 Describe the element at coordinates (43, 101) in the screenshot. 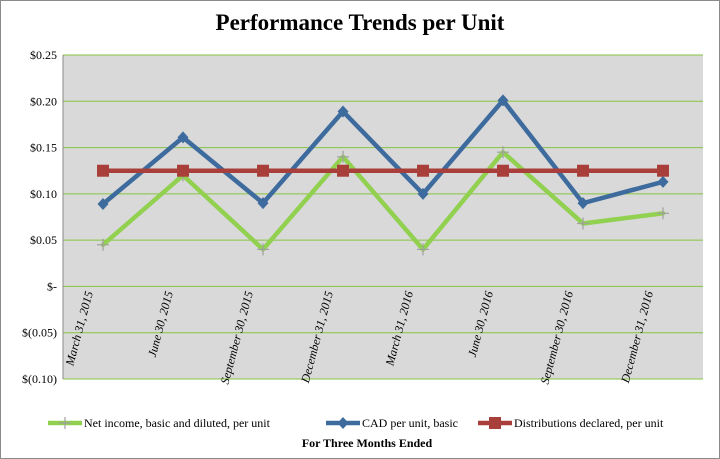

I see `y-tick-label: $0.20` at that location.